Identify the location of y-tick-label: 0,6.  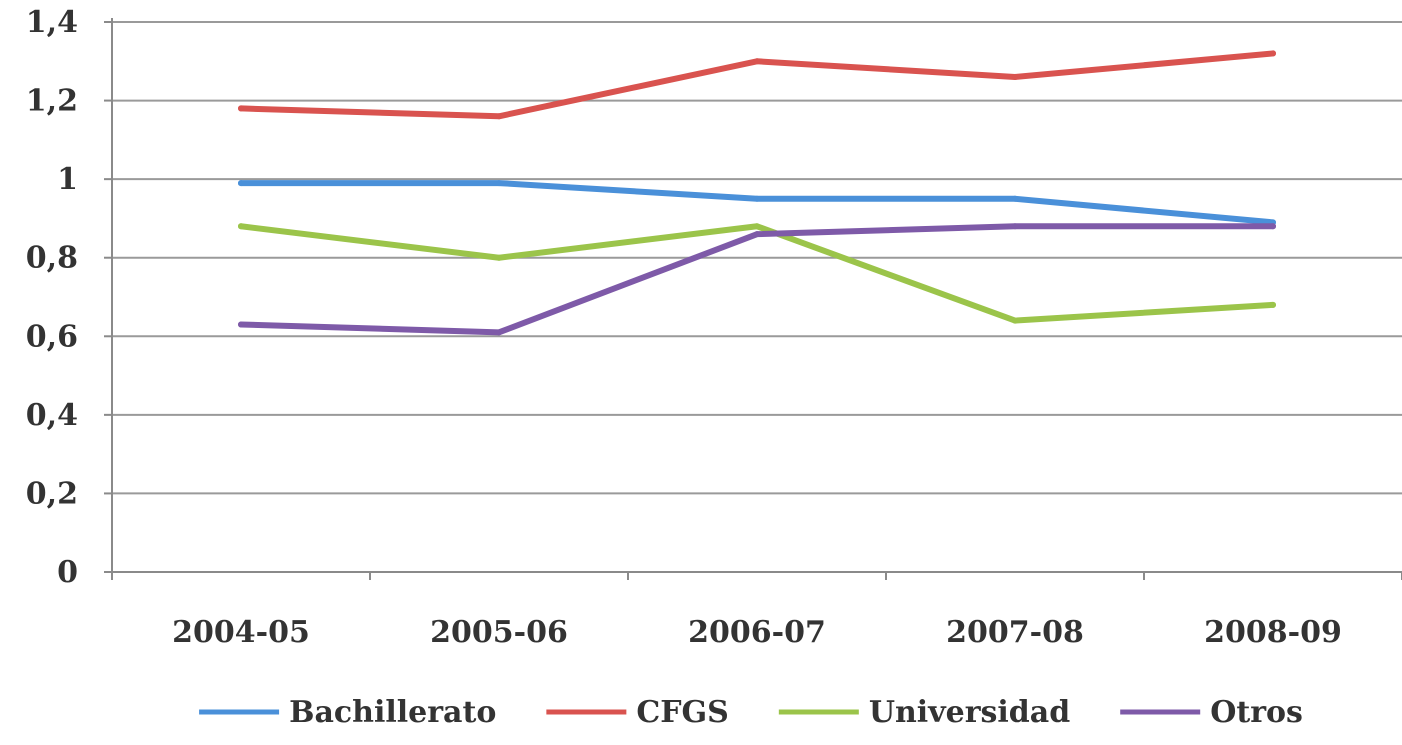
(52, 336).